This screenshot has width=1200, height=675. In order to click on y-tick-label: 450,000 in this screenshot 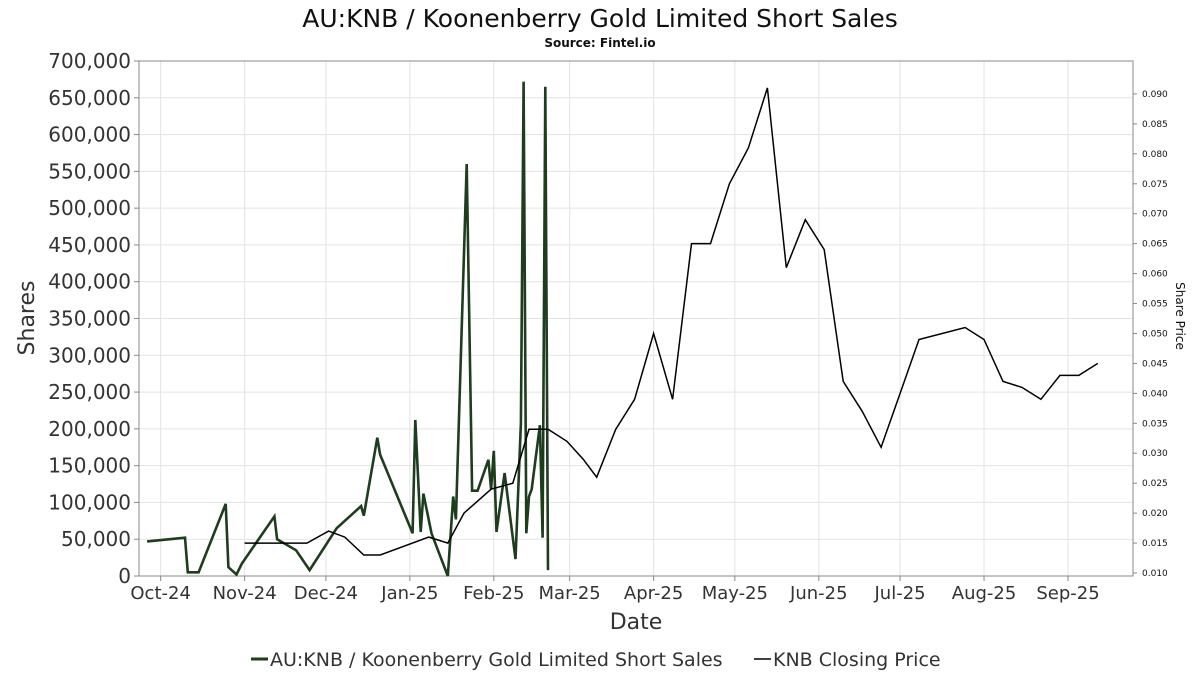, I will do `click(89, 245)`.